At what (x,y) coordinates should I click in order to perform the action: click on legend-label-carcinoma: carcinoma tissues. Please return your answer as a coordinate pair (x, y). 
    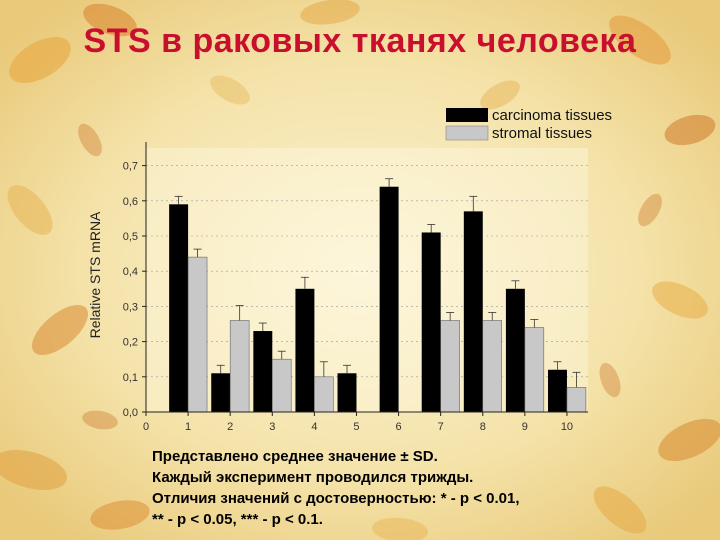
    Looking at the image, I should click on (552, 115).